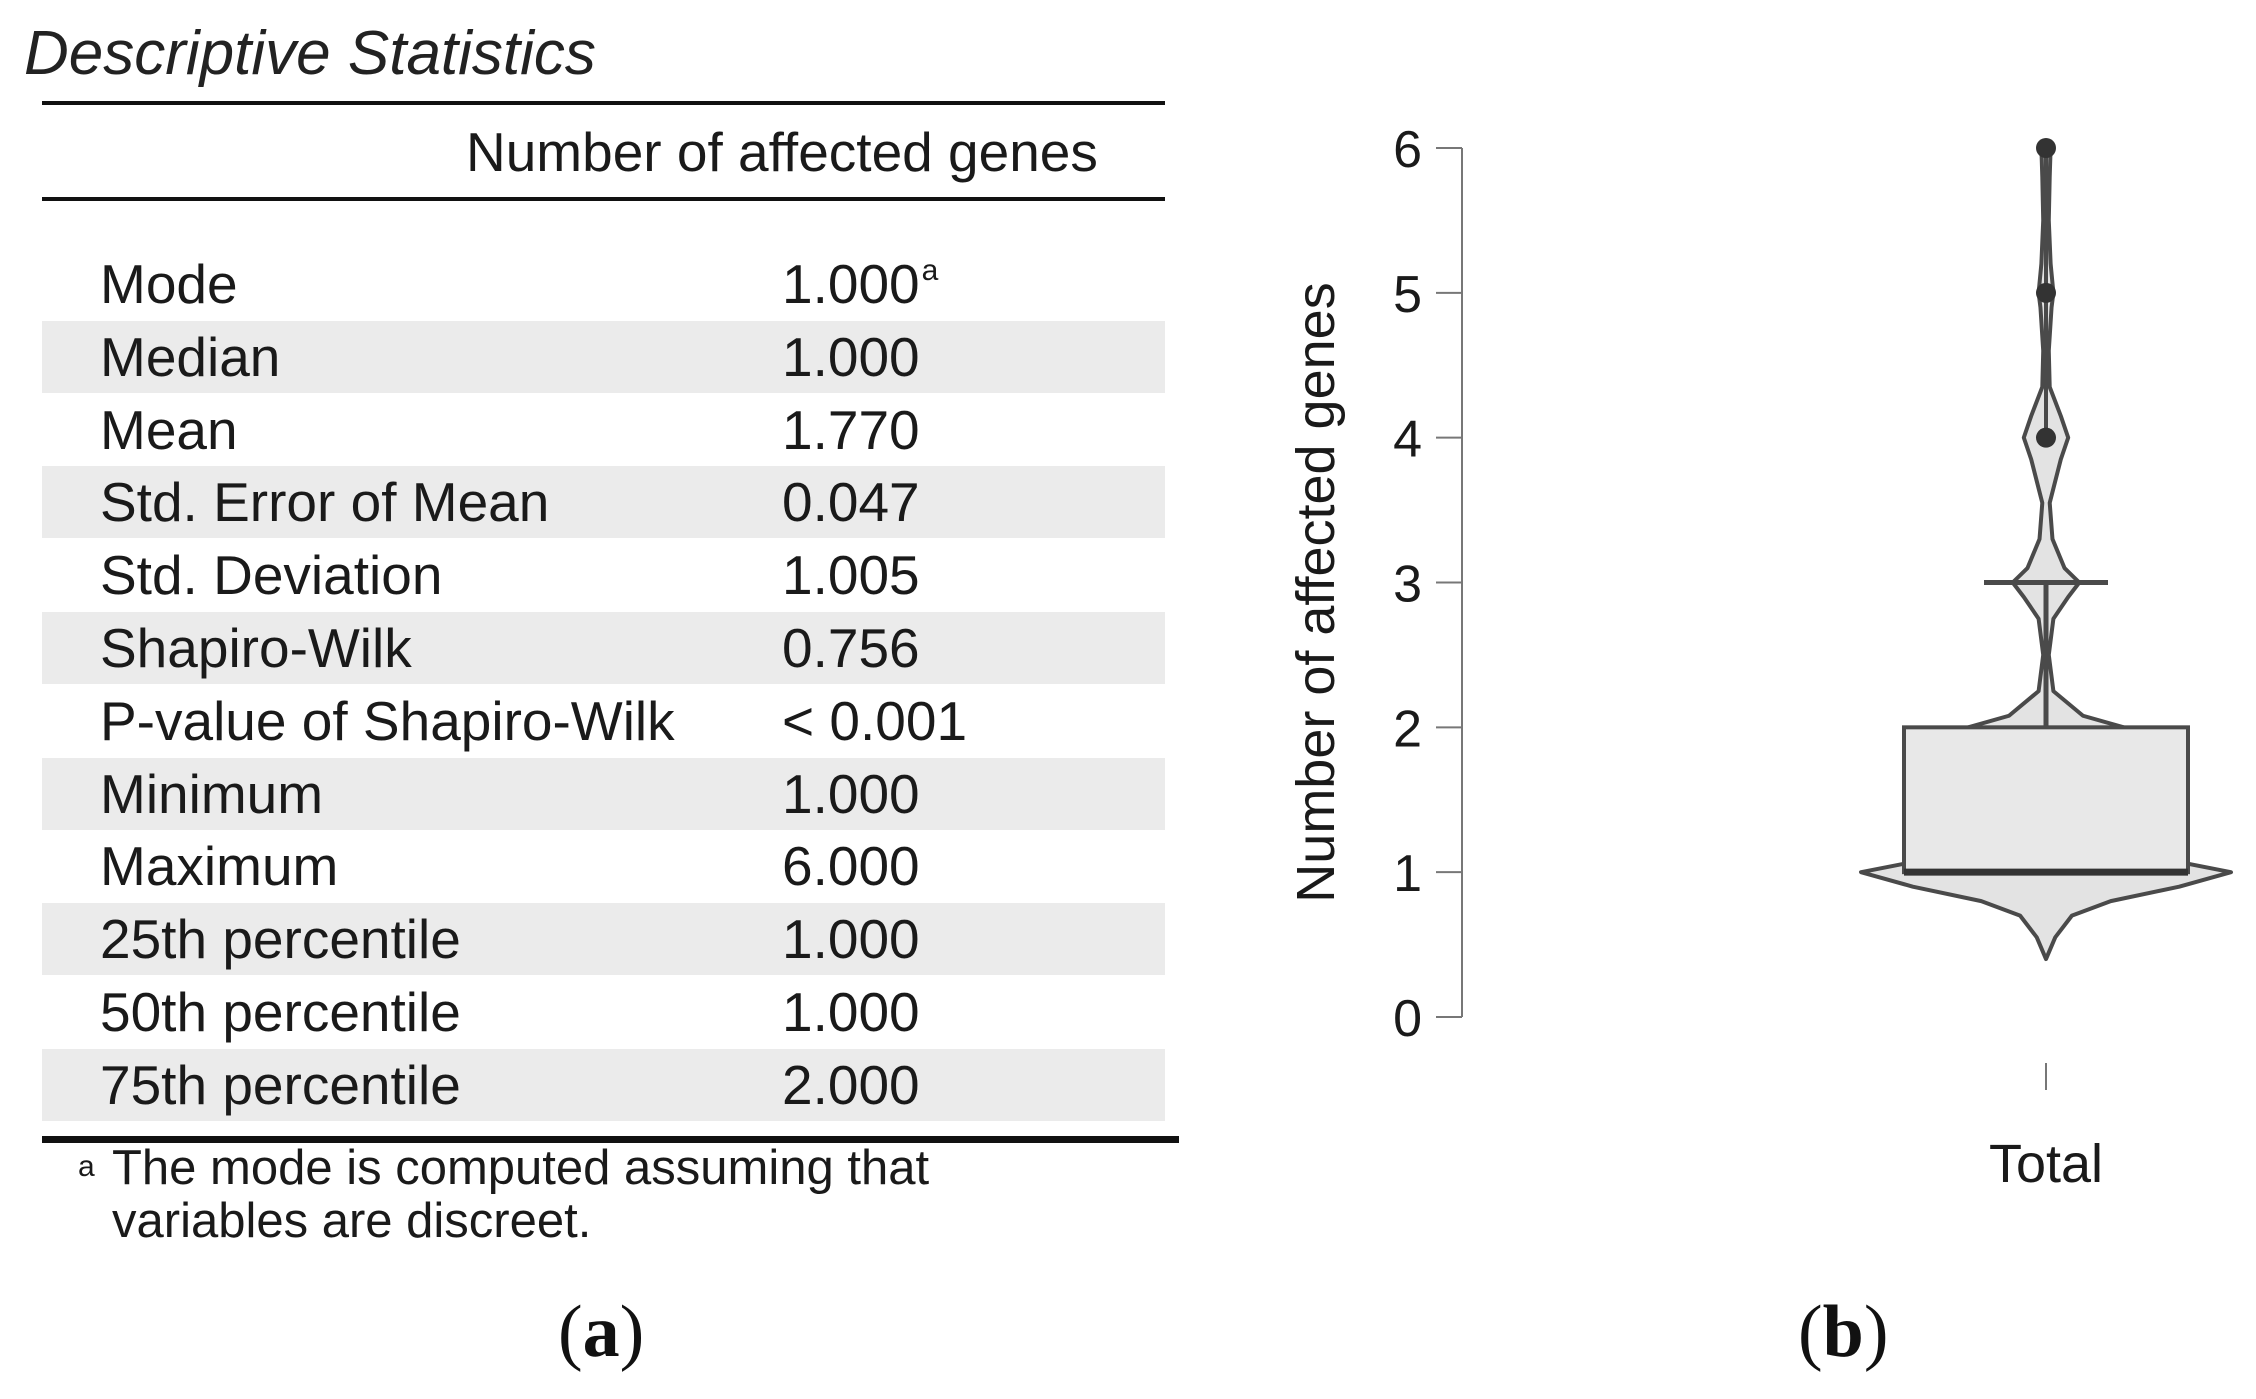 Image resolution: width=2256 pixels, height=1399 pixels. Describe the element at coordinates (1407, 585) in the screenshot. I see `y-tick-label: 3` at that location.